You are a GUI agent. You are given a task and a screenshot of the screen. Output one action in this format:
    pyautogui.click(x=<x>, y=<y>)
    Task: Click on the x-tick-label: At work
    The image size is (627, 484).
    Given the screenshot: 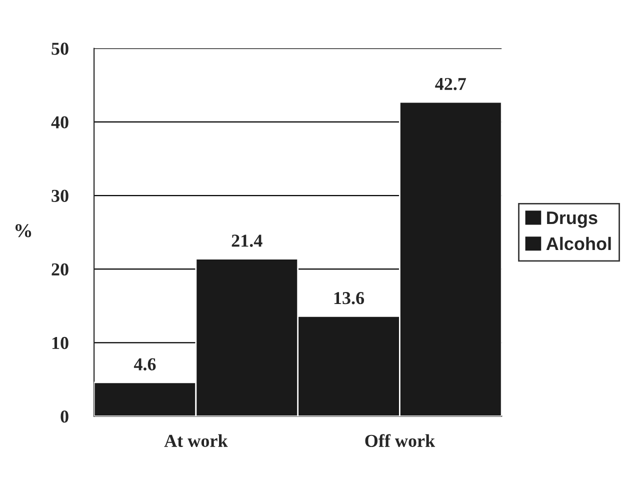 What is the action you would take?
    pyautogui.click(x=196, y=440)
    